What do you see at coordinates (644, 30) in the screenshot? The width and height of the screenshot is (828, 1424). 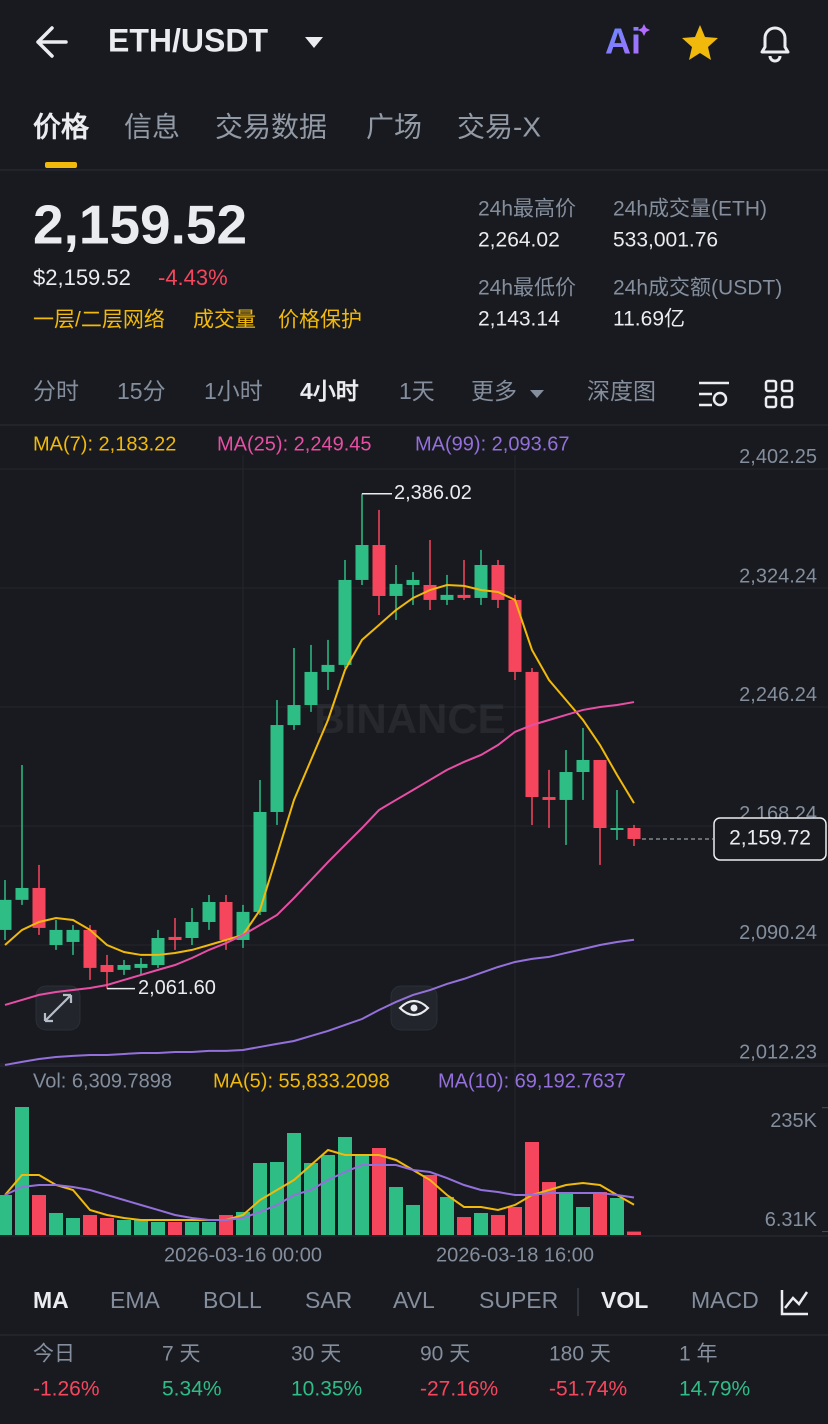 I see `ai-sparkle` at bounding box center [644, 30].